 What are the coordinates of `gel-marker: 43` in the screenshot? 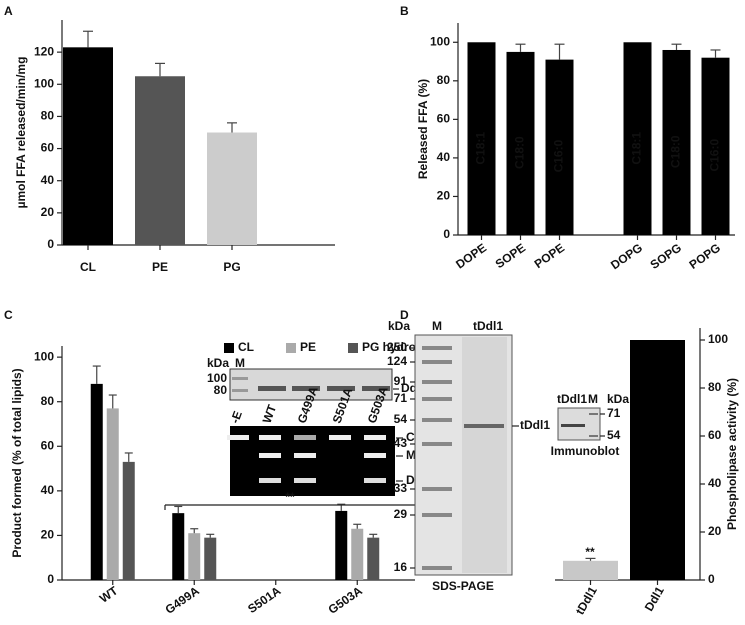 It's located at (401, 443).